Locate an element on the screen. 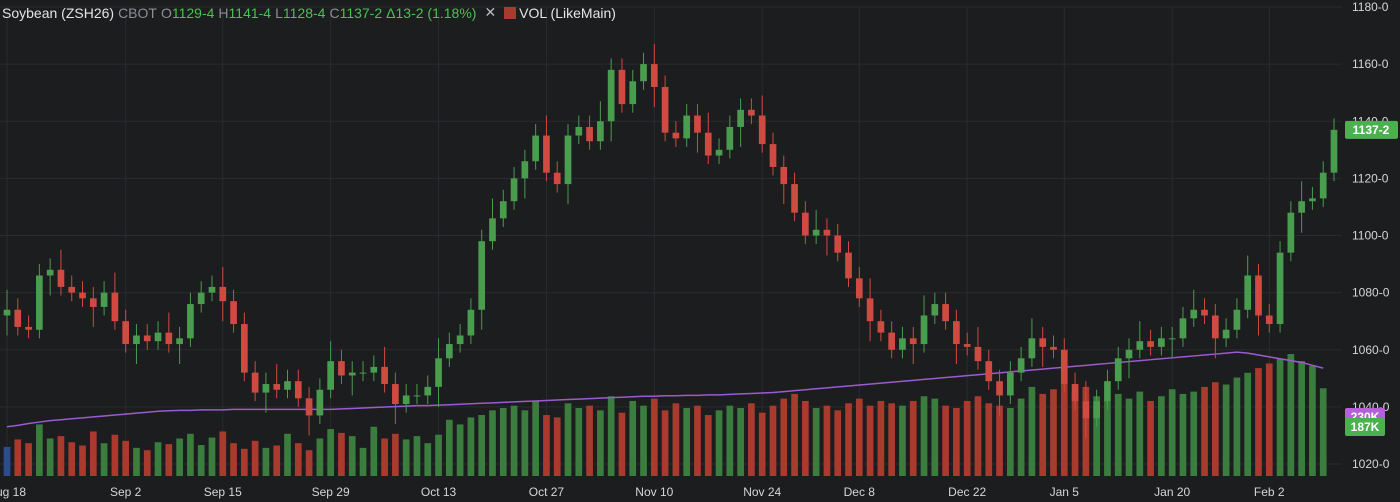  last-price-tag: 1137-2 is located at coordinates (1371, 129).